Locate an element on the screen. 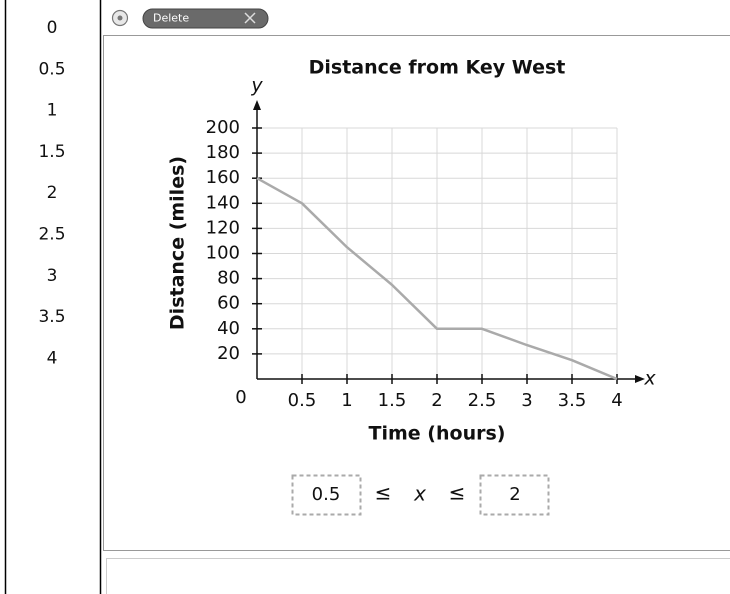  y-tick-label: 80 is located at coordinates (228, 278).